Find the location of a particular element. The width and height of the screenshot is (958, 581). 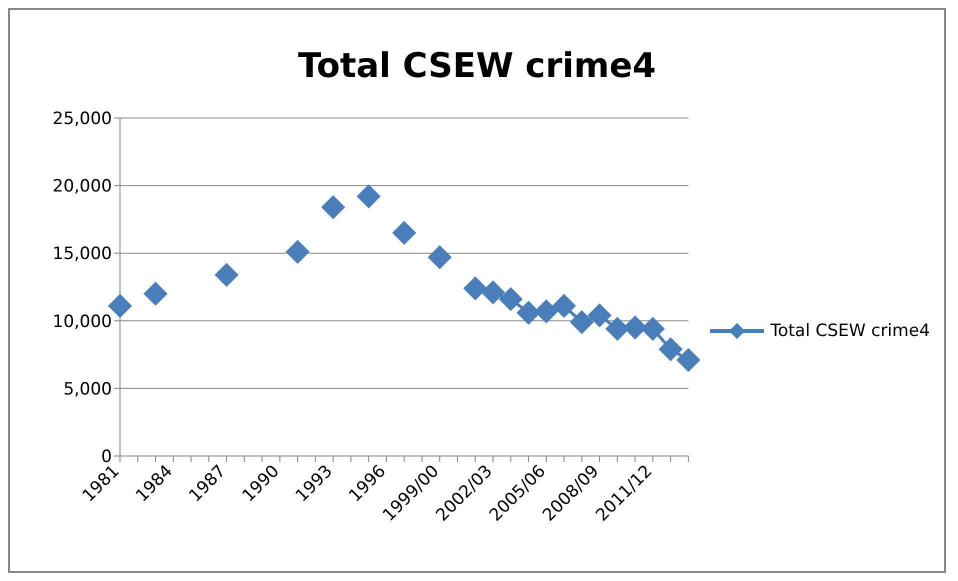

legend-label: Total CSEW crime4 is located at coordinates (850, 331).